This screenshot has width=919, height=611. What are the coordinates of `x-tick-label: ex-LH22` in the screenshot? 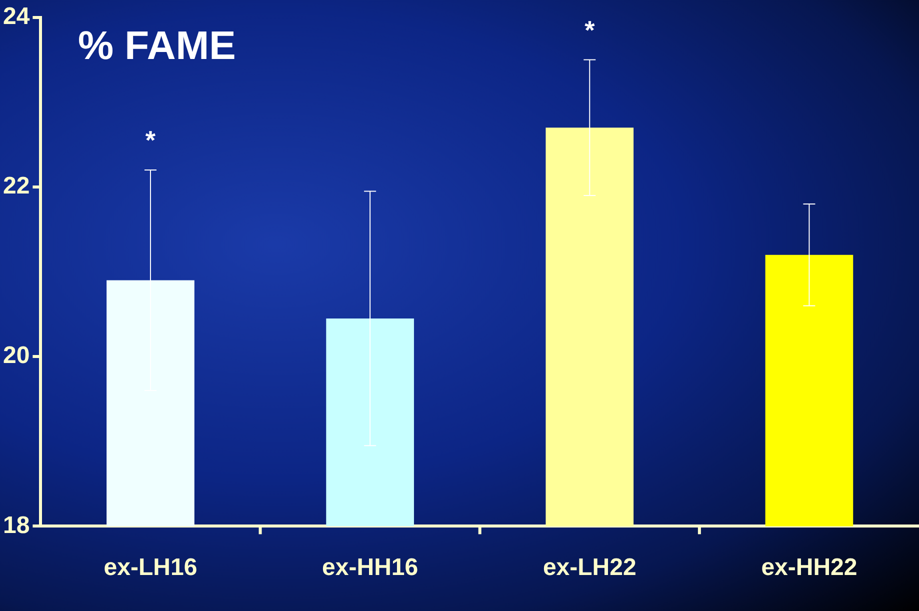 It's located at (589, 568).